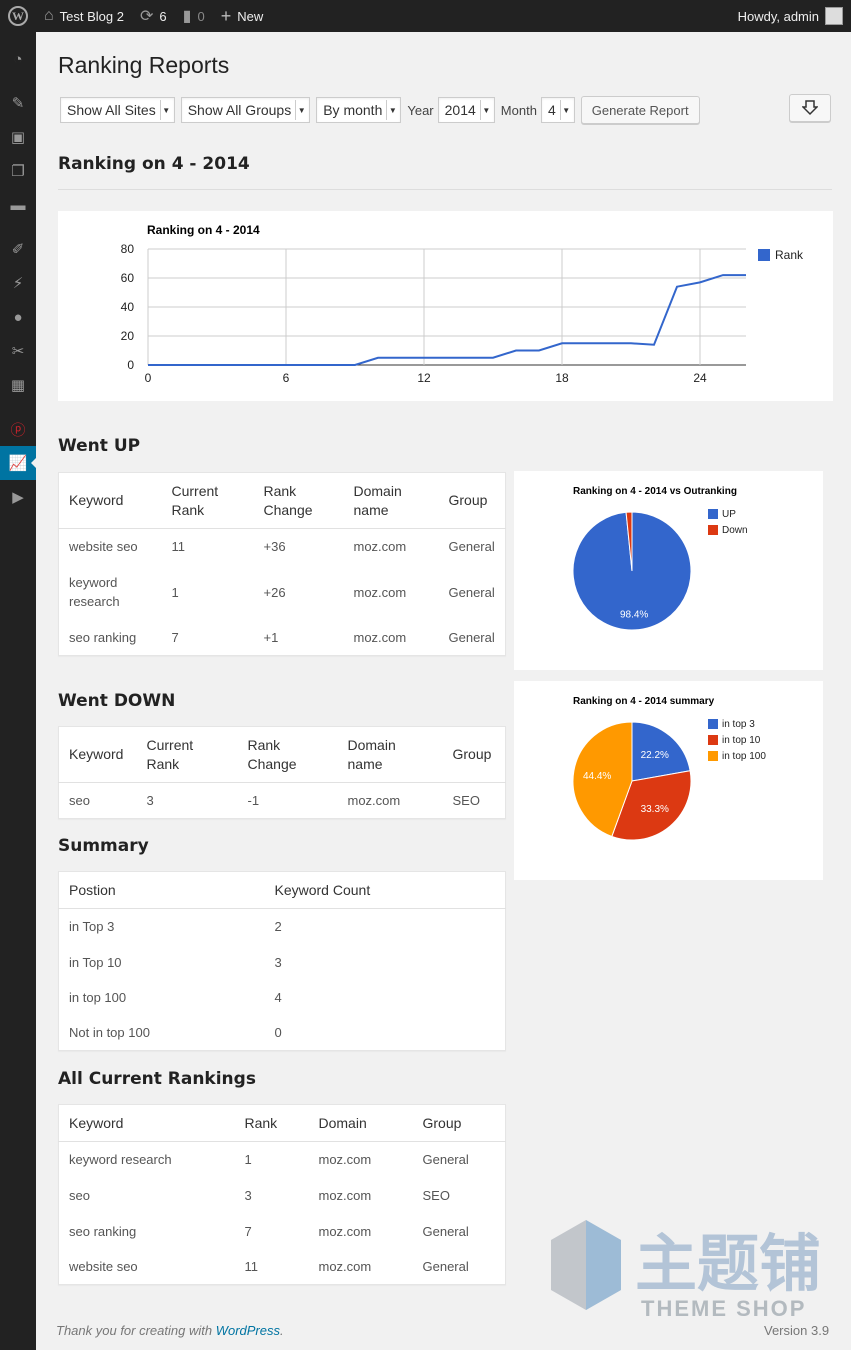 The width and height of the screenshot is (851, 1350). I want to click on wordpress-logo-icon: W, so click(18, 16).